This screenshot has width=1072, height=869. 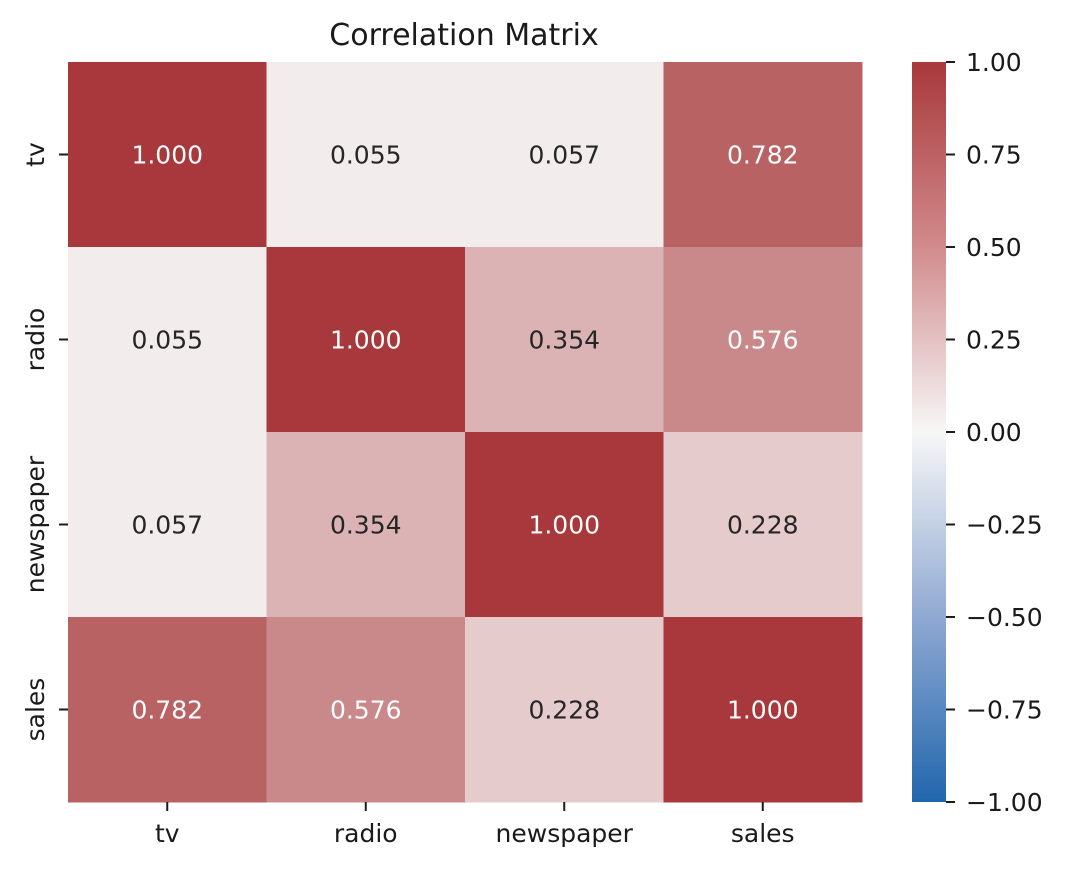 What do you see at coordinates (35, 340) in the screenshot?
I see `y-tick-label-radio: radio` at bounding box center [35, 340].